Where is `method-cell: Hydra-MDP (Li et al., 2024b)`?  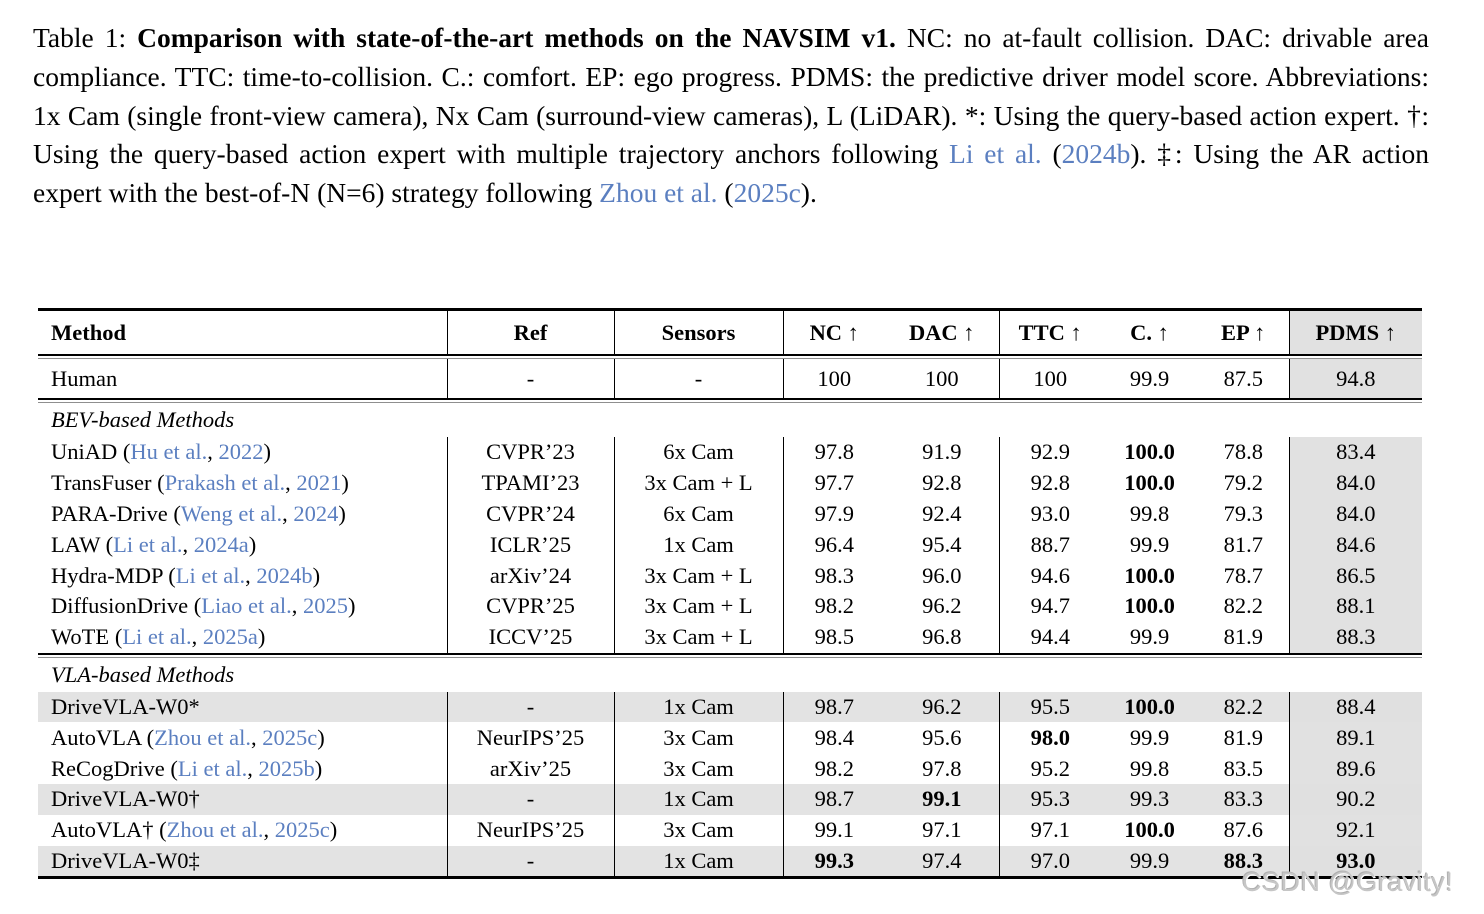 method-cell: Hydra-MDP (Li et al., 2024b) is located at coordinates (243, 575).